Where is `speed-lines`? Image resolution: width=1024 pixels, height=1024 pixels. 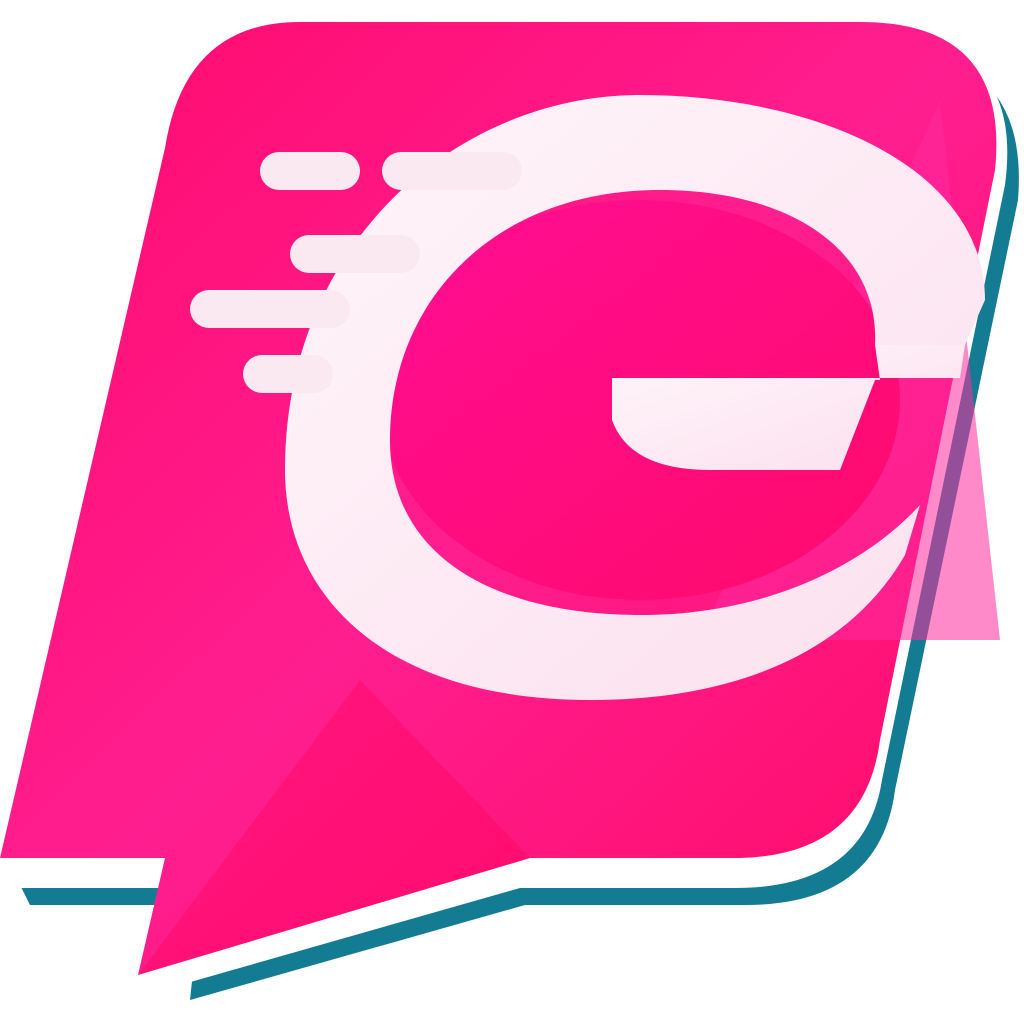 speed-lines is located at coordinates (356, 272).